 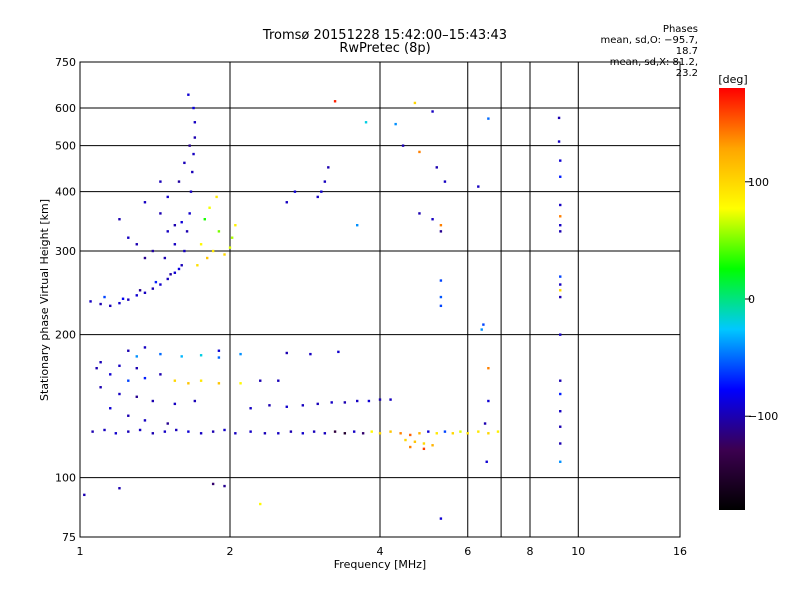 I want to click on y-tick-label: 200, so click(x=65, y=335).